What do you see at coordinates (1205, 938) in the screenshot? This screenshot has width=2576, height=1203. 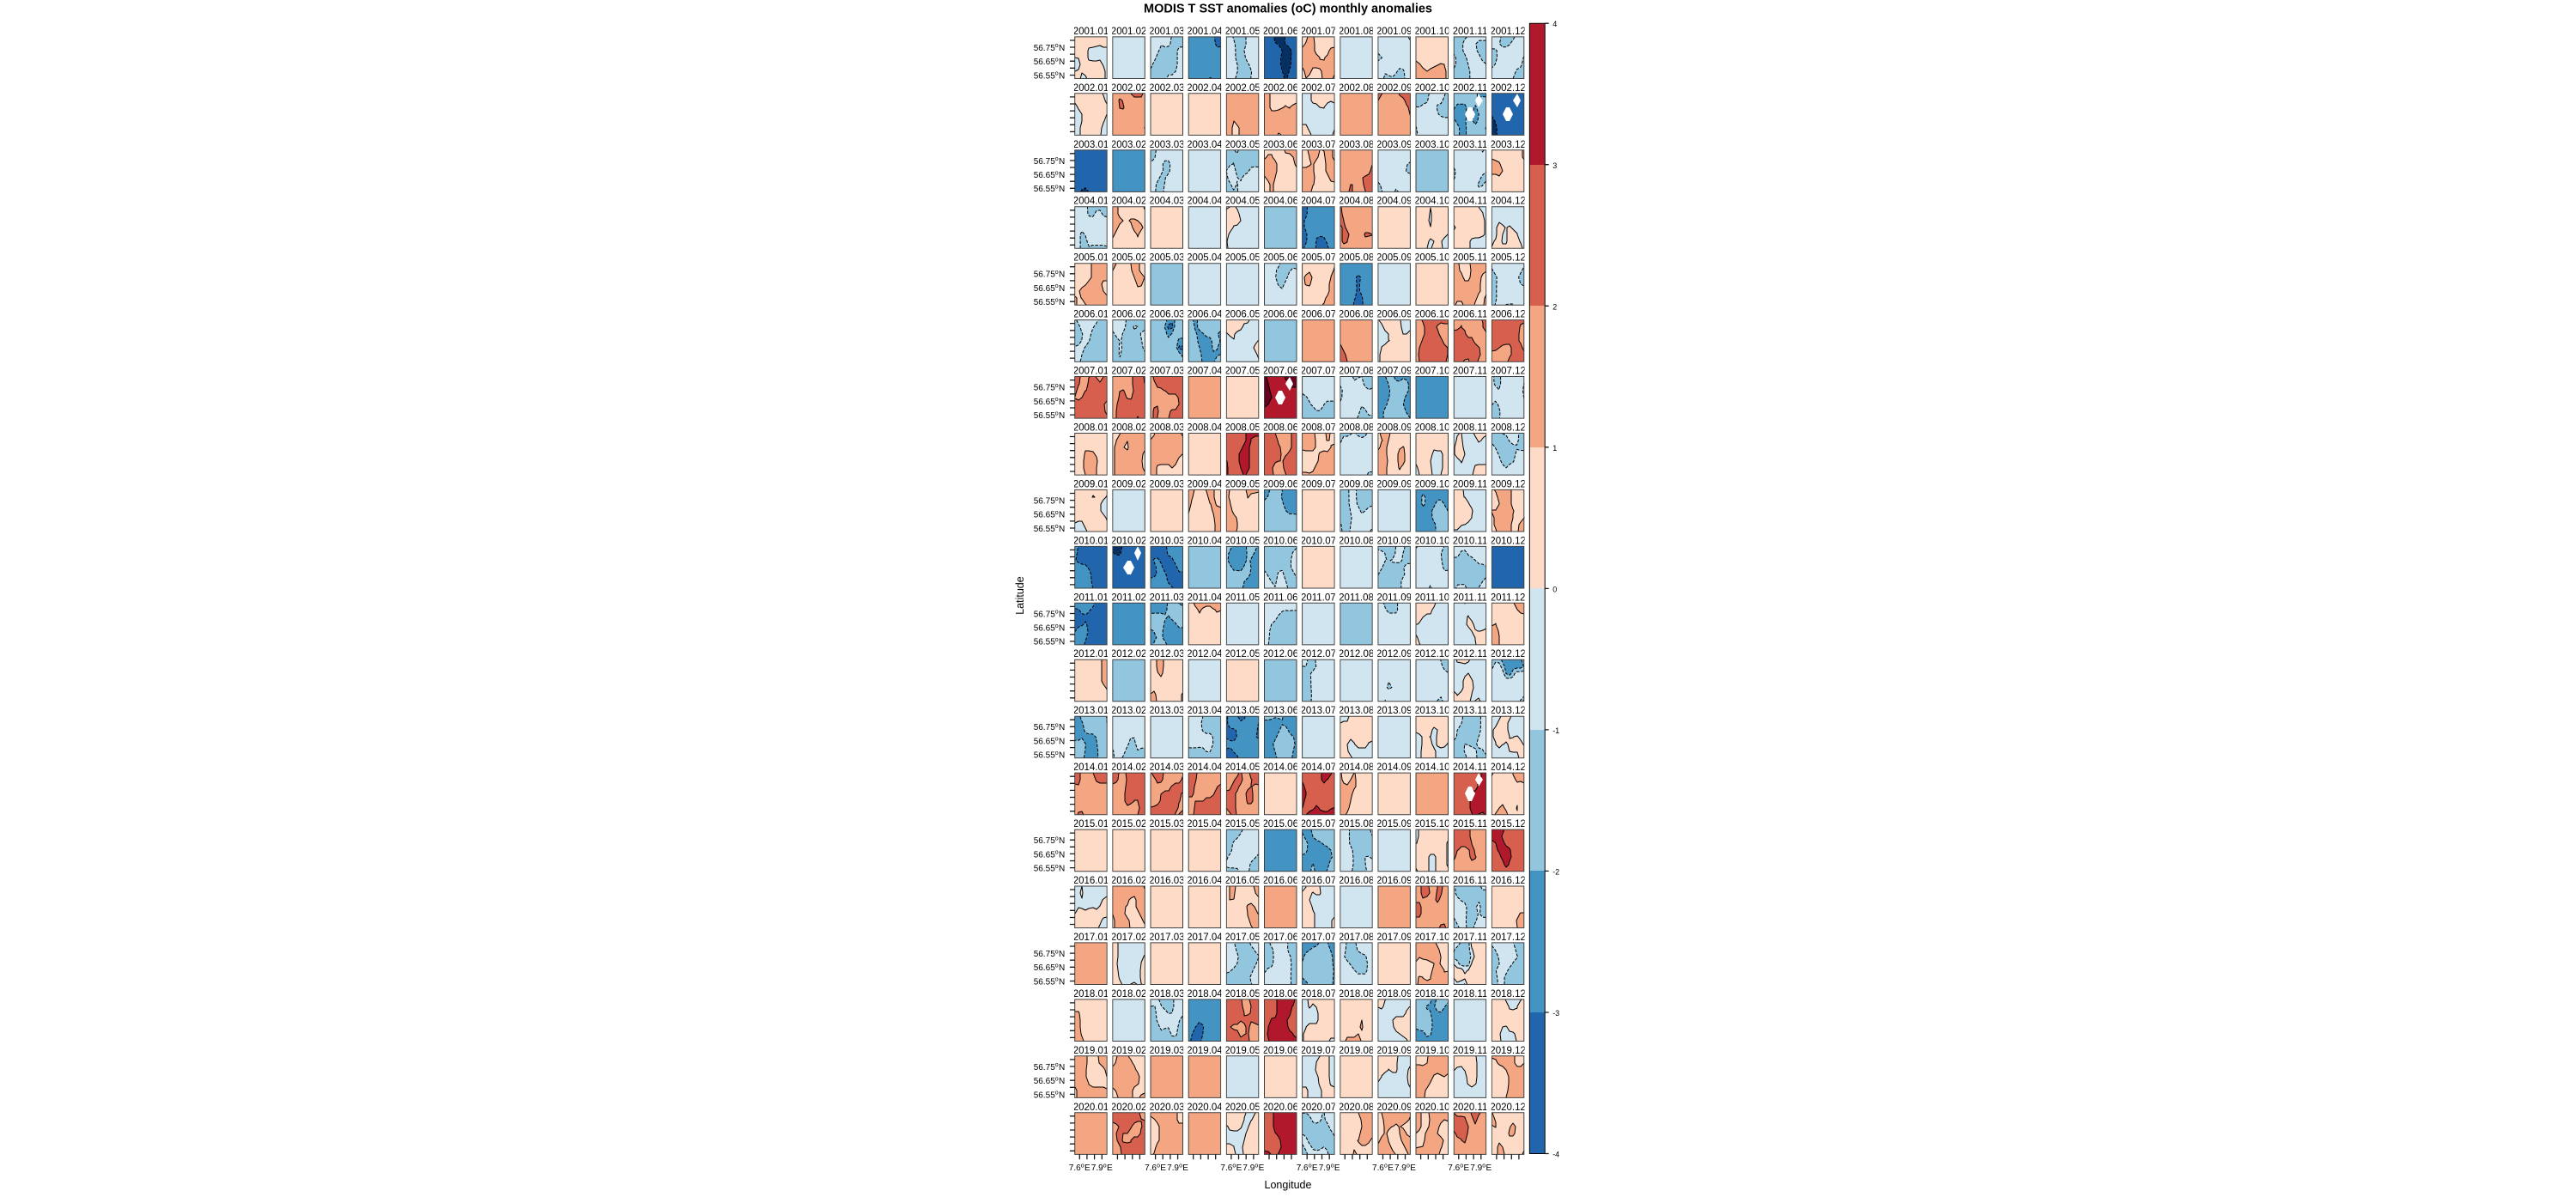 I see `svg-text: 2017.04` at bounding box center [1205, 938].